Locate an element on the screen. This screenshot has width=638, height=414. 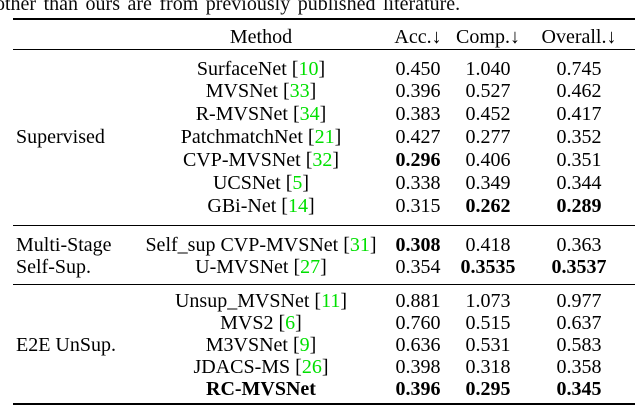
table-row: SurfaceNet [10] 0.450 1.040 0.745 is located at coordinates (319, 69).